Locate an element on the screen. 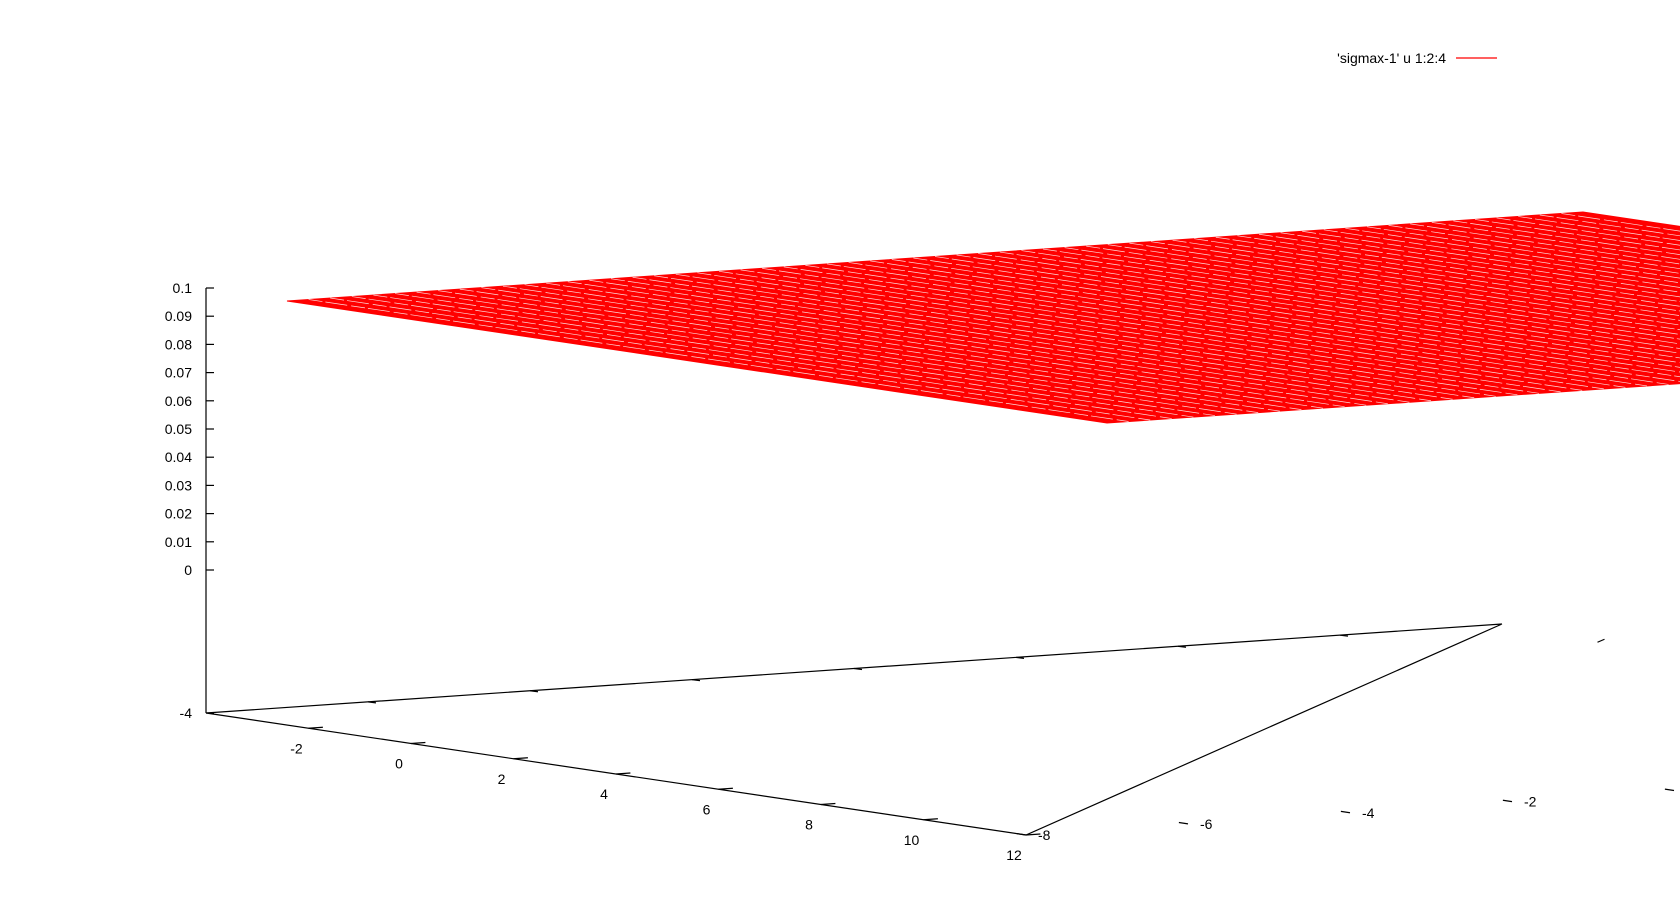 The image size is (1680, 915). x-tick-label: 6 is located at coordinates (707, 809).